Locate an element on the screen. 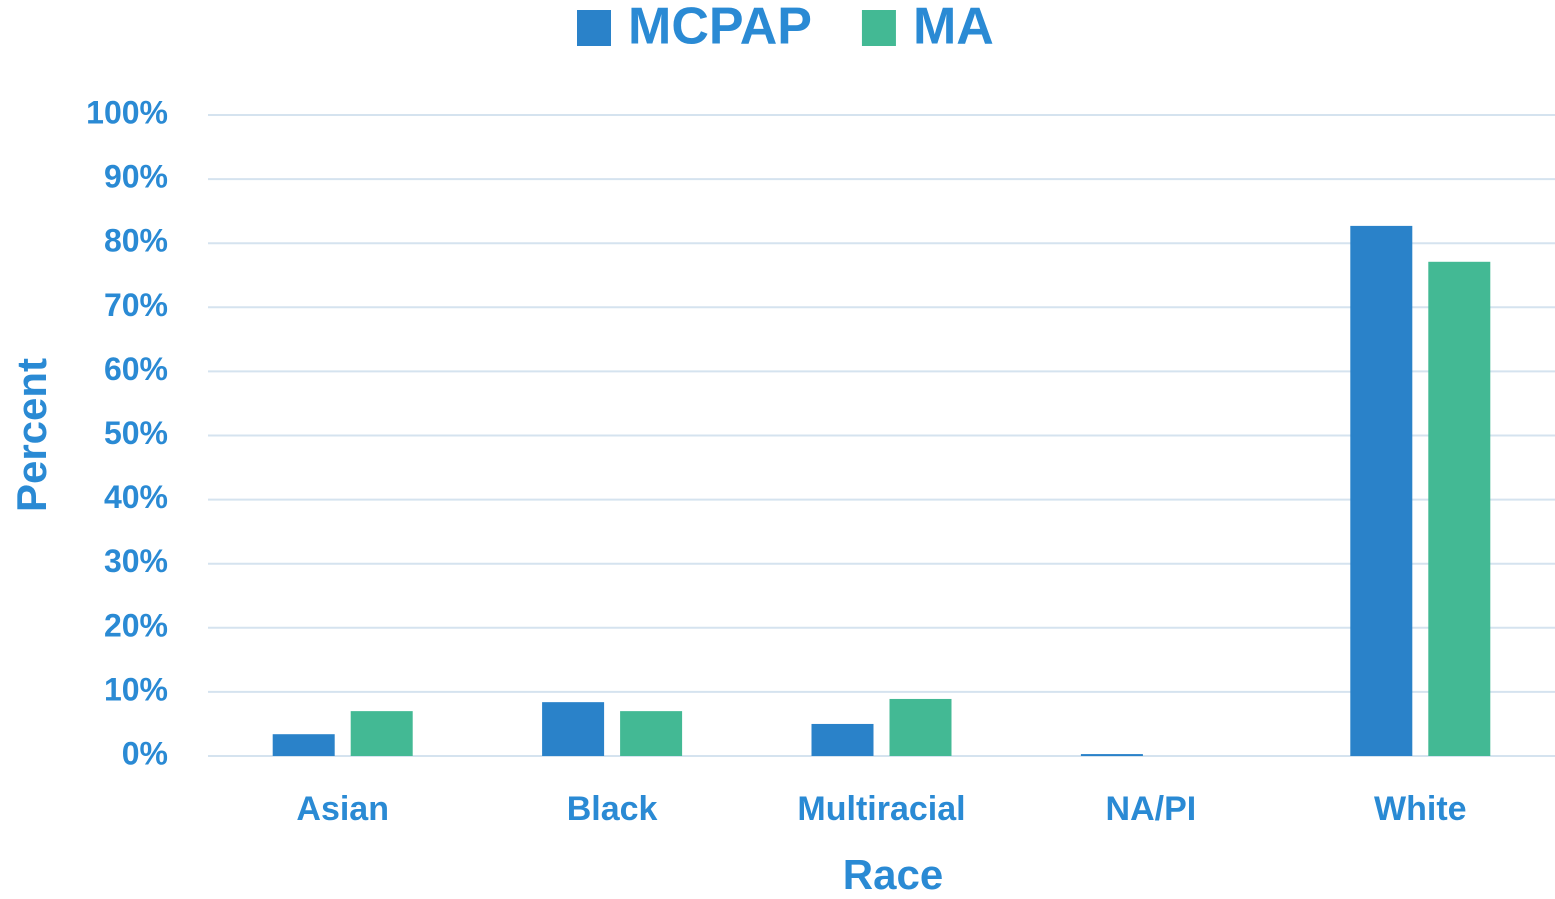 The width and height of the screenshot is (1555, 899). x-tick-label: Black is located at coordinates (612, 809).